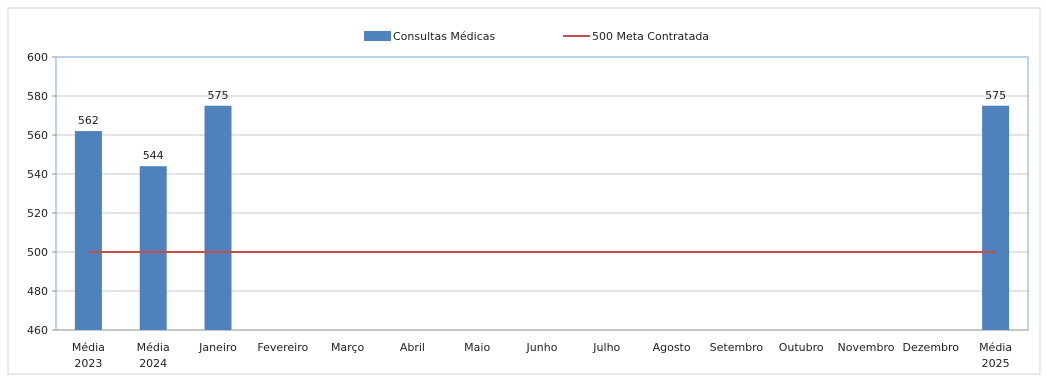 The height and width of the screenshot is (382, 1046). Describe the element at coordinates (995, 95) in the screenshot. I see `data-label-15: 575` at that location.